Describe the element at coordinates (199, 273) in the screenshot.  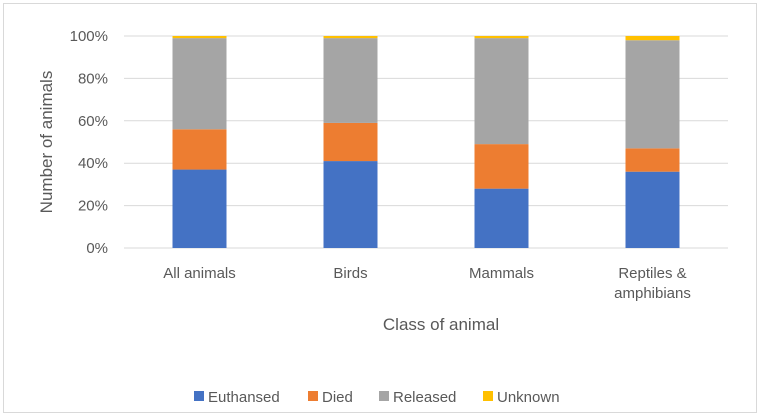
I see `x-tick-label: All animals` at that location.